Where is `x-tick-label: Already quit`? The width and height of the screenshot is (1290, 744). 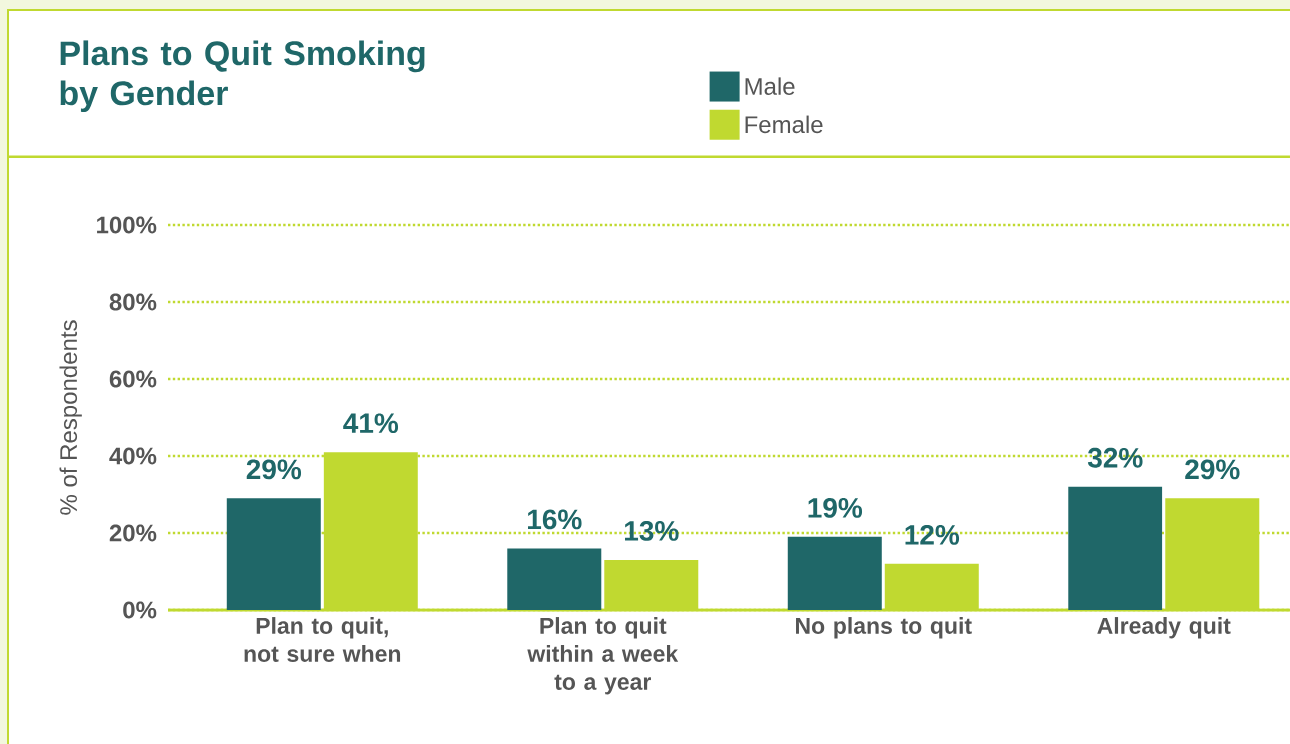
x-tick-label: Already quit is located at coordinates (1164, 628).